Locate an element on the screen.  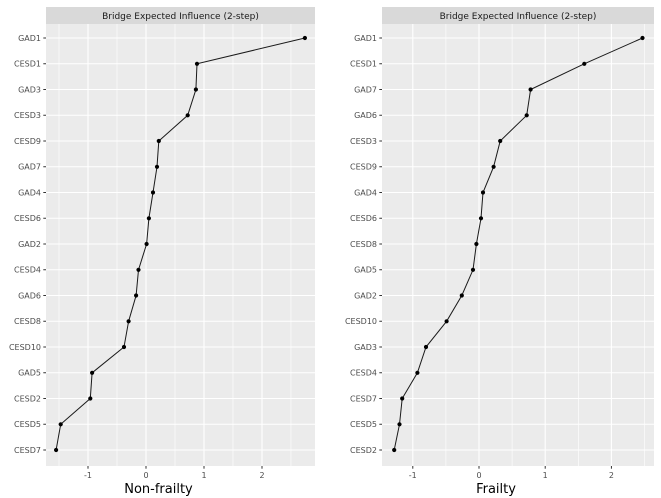
x-axis-title: Frailty is located at coordinates (496, 489).